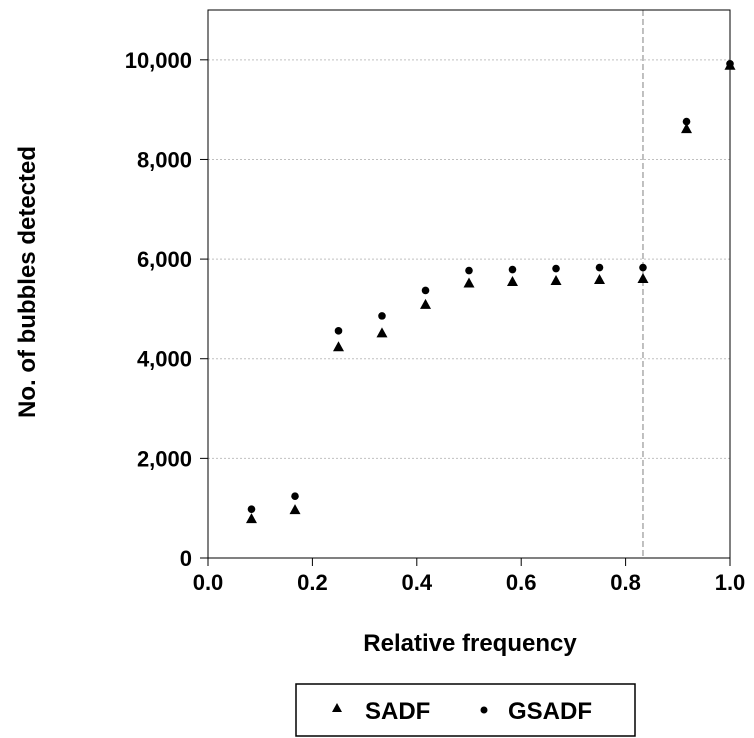 Image resolution: width=754 pixels, height=738 pixels. I want to click on x-tick-label: 0.4, so click(417, 582).